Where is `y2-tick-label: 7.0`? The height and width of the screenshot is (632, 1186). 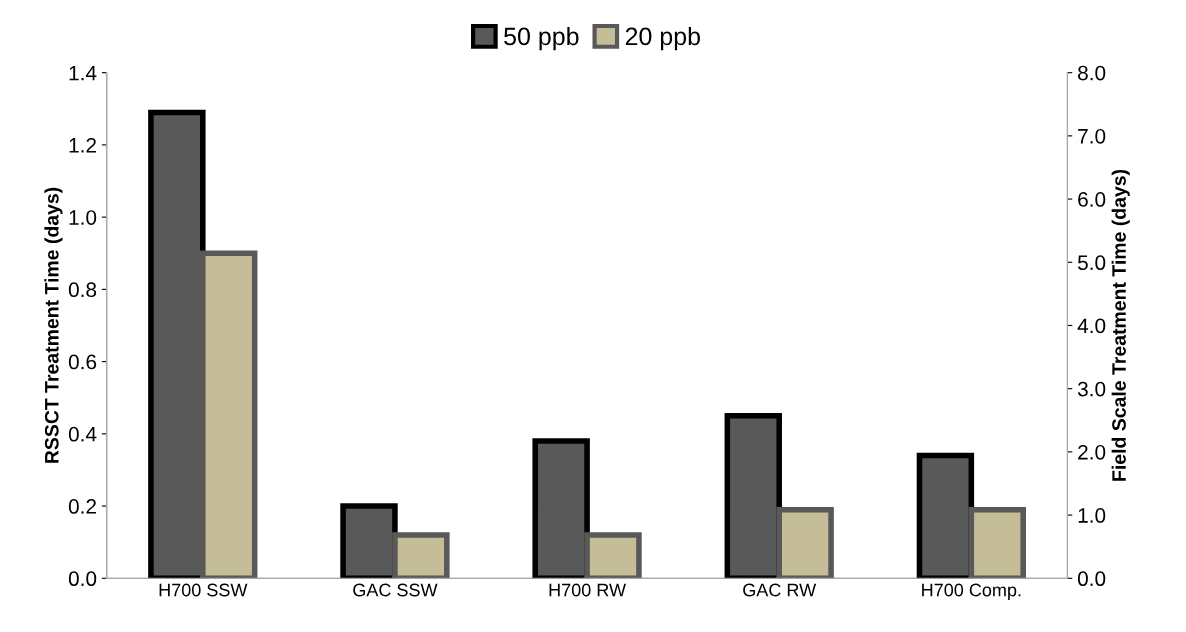
y2-tick-label: 7.0 is located at coordinates (1092, 136).